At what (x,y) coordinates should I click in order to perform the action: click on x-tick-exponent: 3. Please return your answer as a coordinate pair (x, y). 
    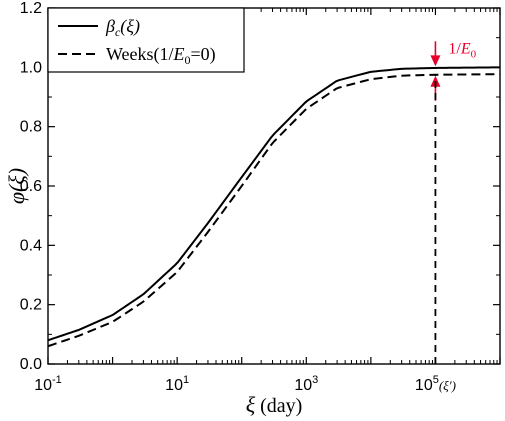
    Looking at the image, I should click on (315, 380).